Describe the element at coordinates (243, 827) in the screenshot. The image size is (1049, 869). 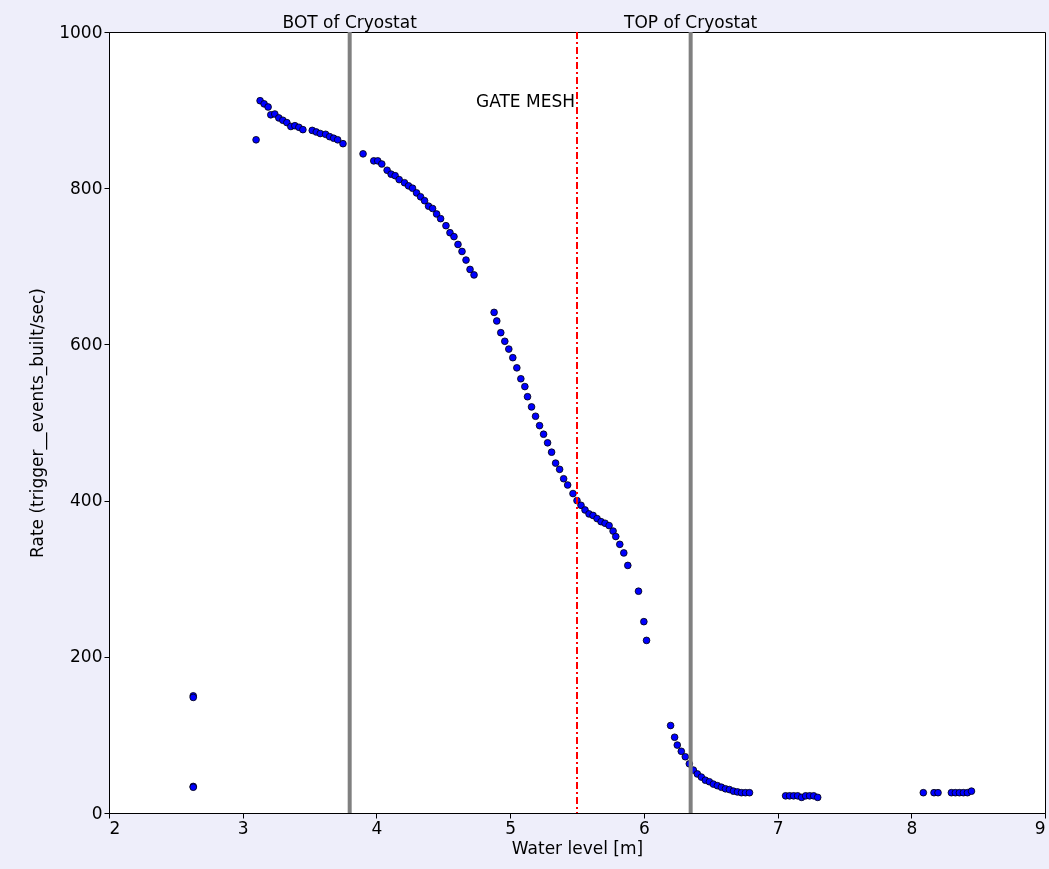
I see `x-tick-label: 3` at that location.